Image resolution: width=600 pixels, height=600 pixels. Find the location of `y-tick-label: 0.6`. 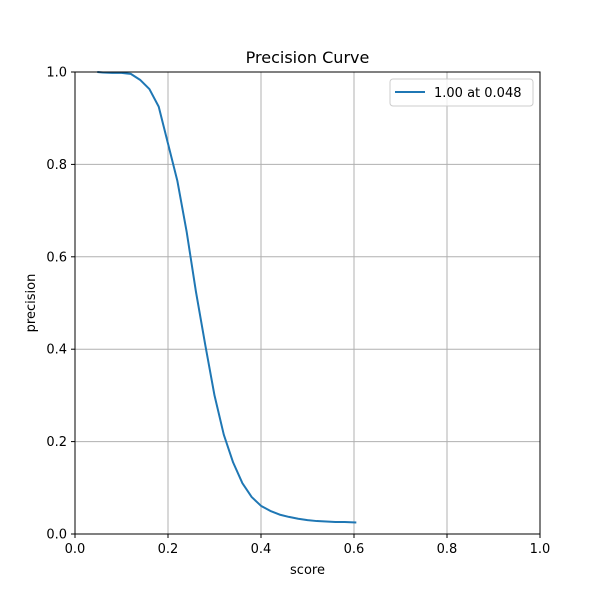

y-tick-label: 0.6 is located at coordinates (56, 257).